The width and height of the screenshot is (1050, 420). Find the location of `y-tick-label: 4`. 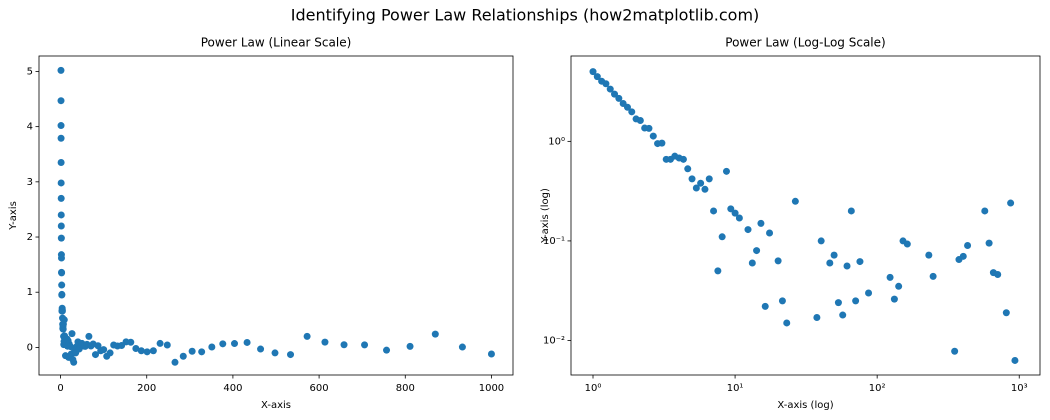

y-tick-label: 4 is located at coordinates (30, 127).